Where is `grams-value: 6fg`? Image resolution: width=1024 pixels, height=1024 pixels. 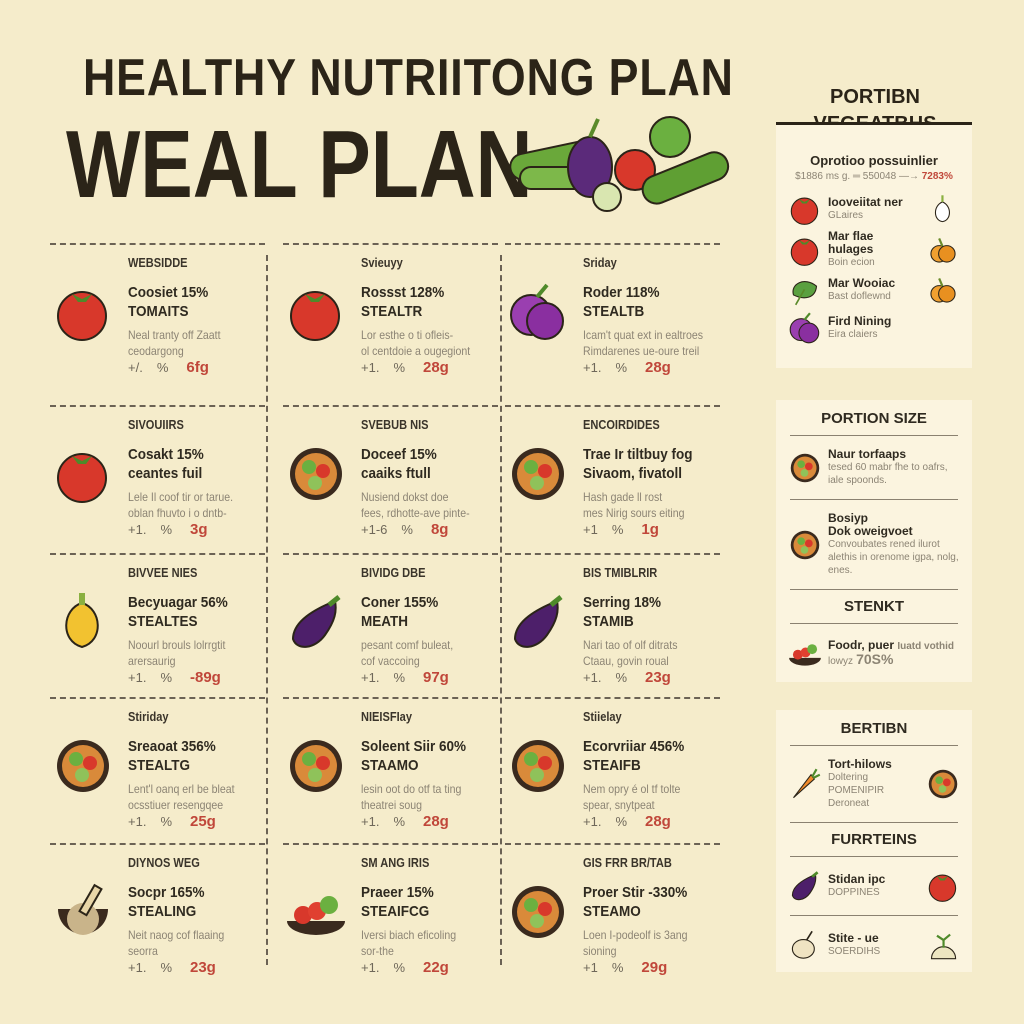 grams-value: 6fg is located at coordinates (197, 367).